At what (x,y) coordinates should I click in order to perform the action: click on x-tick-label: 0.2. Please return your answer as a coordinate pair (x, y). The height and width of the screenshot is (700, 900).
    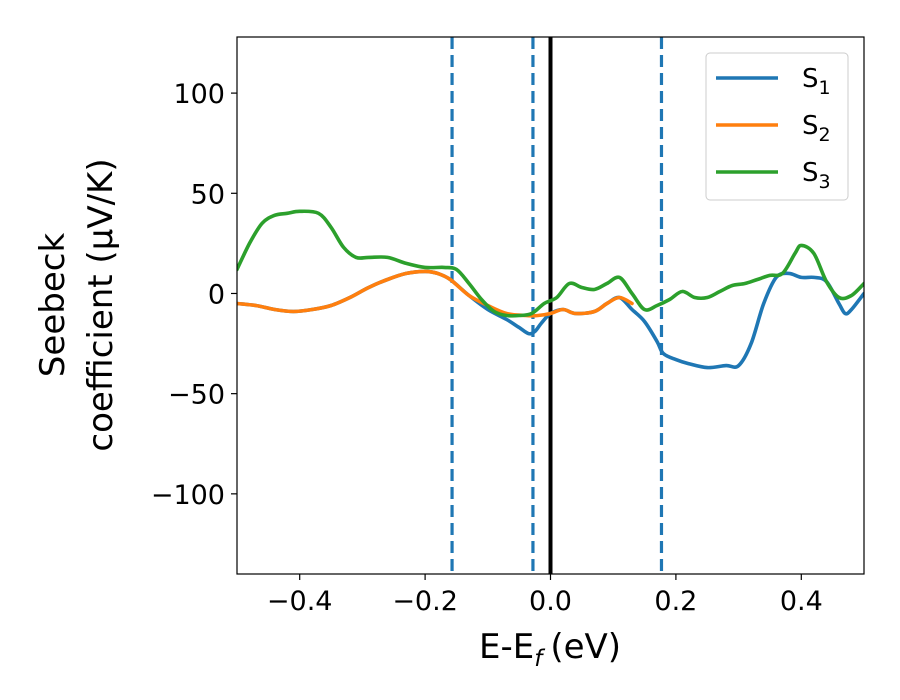
    Looking at the image, I should click on (675, 601).